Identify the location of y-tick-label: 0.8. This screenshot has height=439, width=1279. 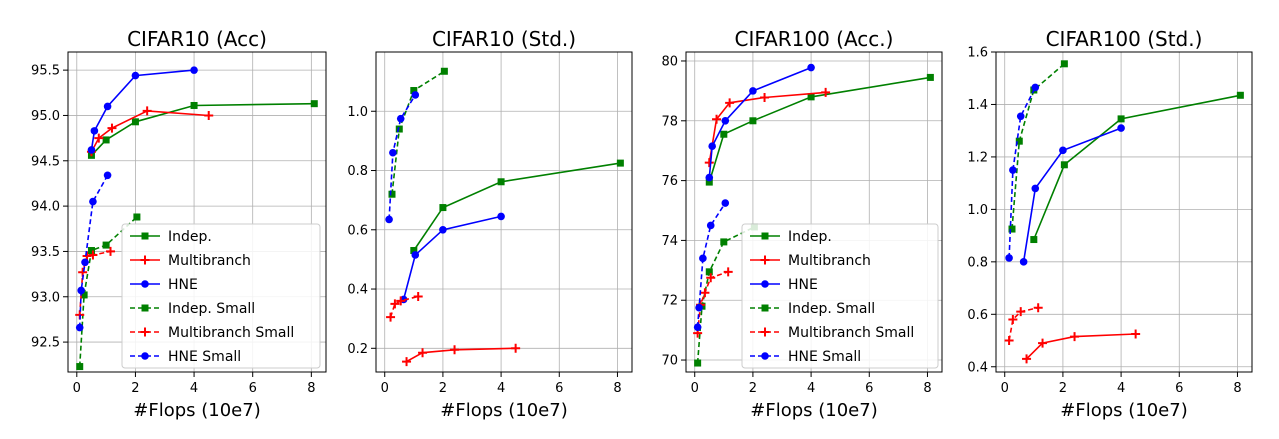
(357, 171).